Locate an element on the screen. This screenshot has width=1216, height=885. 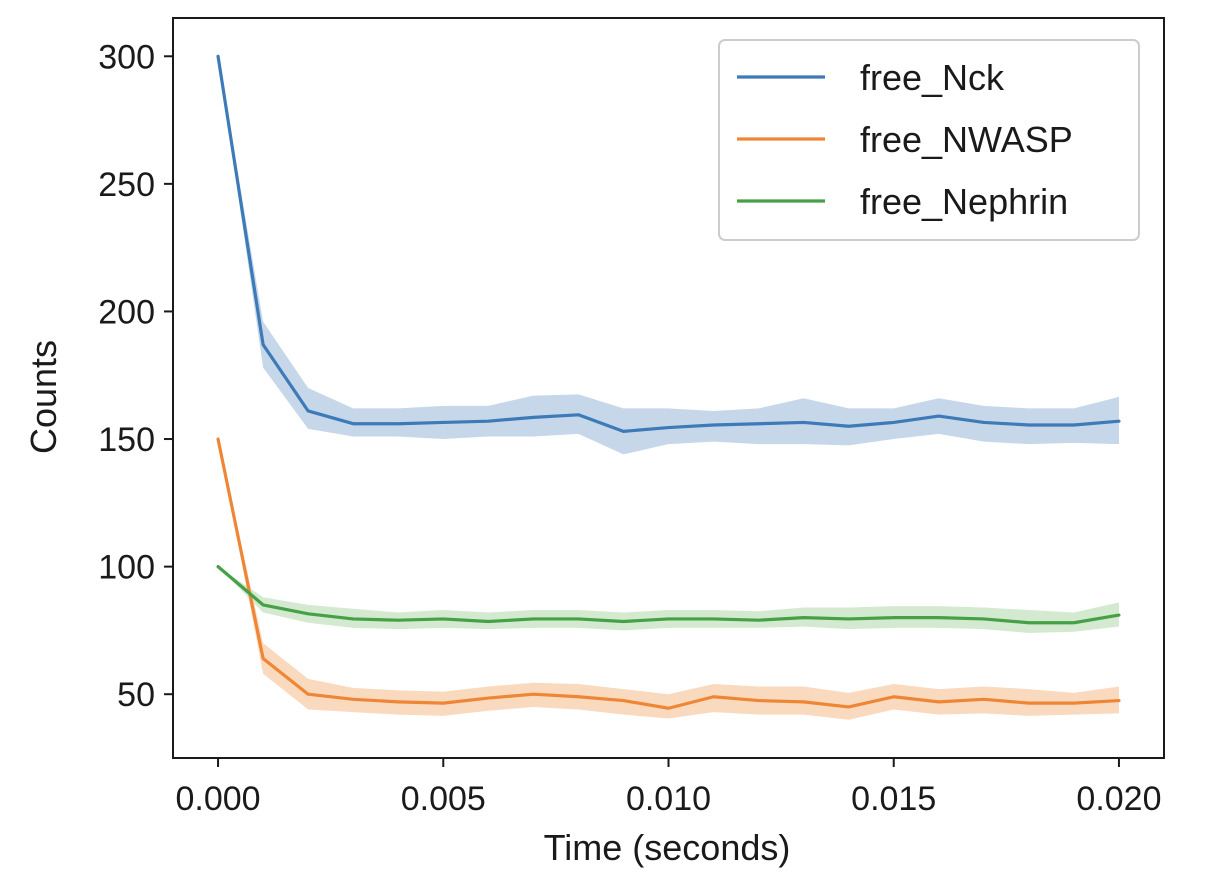
y-tick-label: 150 is located at coordinates (126, 440).